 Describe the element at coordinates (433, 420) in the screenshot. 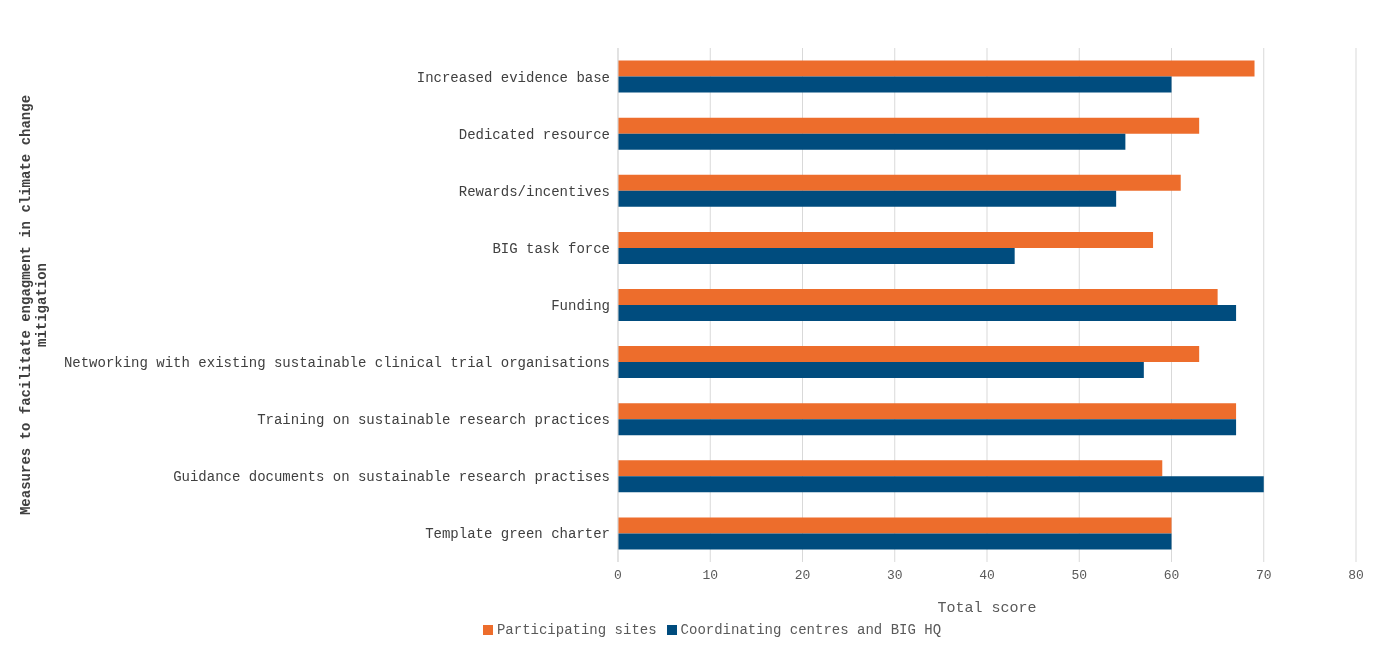

I see `y-tick-label: Training on sustainable research practices` at that location.